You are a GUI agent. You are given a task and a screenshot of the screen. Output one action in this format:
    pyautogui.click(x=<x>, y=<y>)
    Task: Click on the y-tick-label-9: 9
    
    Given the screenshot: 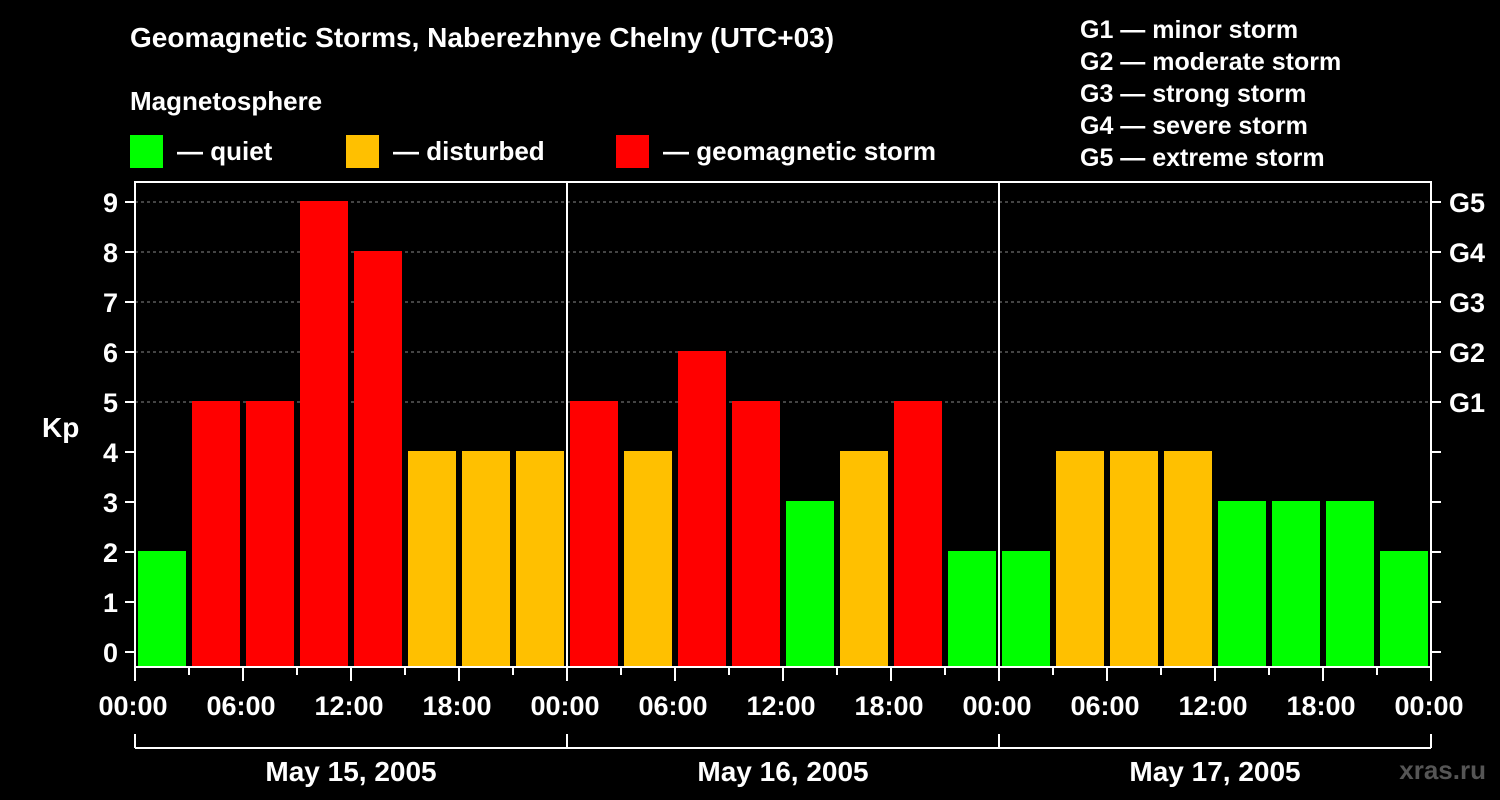 What is the action you would take?
    pyautogui.click(x=110, y=203)
    